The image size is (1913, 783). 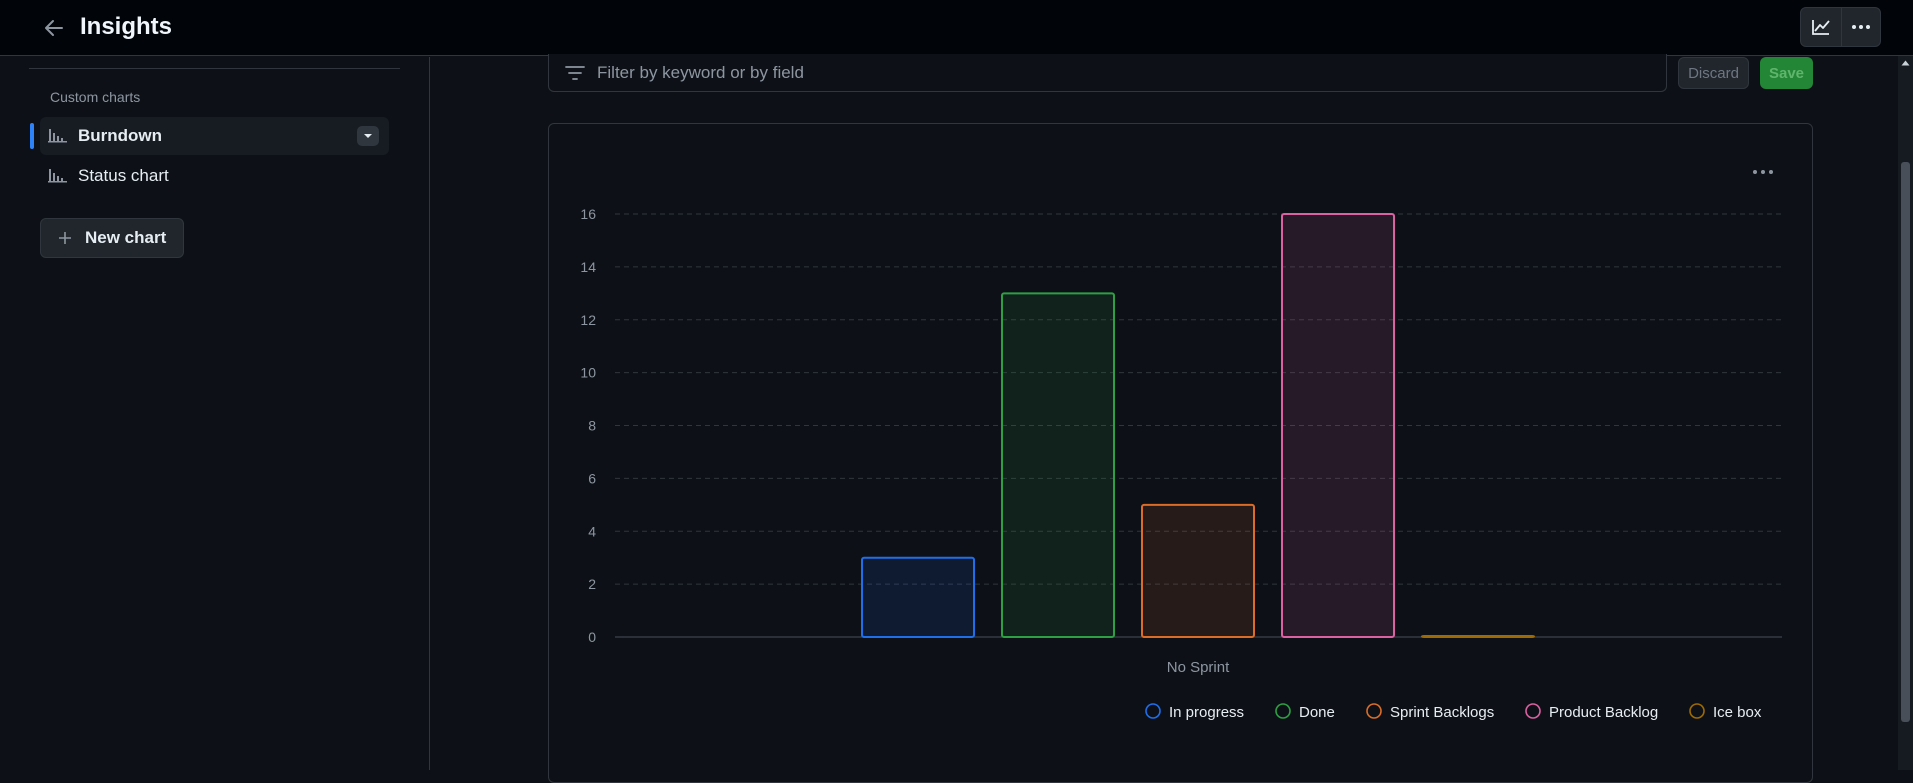 What do you see at coordinates (1603, 712) in the screenshot?
I see `legend-label: Product Backlog` at bounding box center [1603, 712].